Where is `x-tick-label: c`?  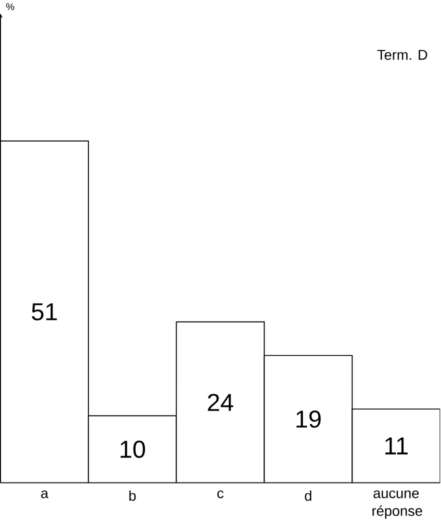 x-tick-label: c is located at coordinates (221, 494).